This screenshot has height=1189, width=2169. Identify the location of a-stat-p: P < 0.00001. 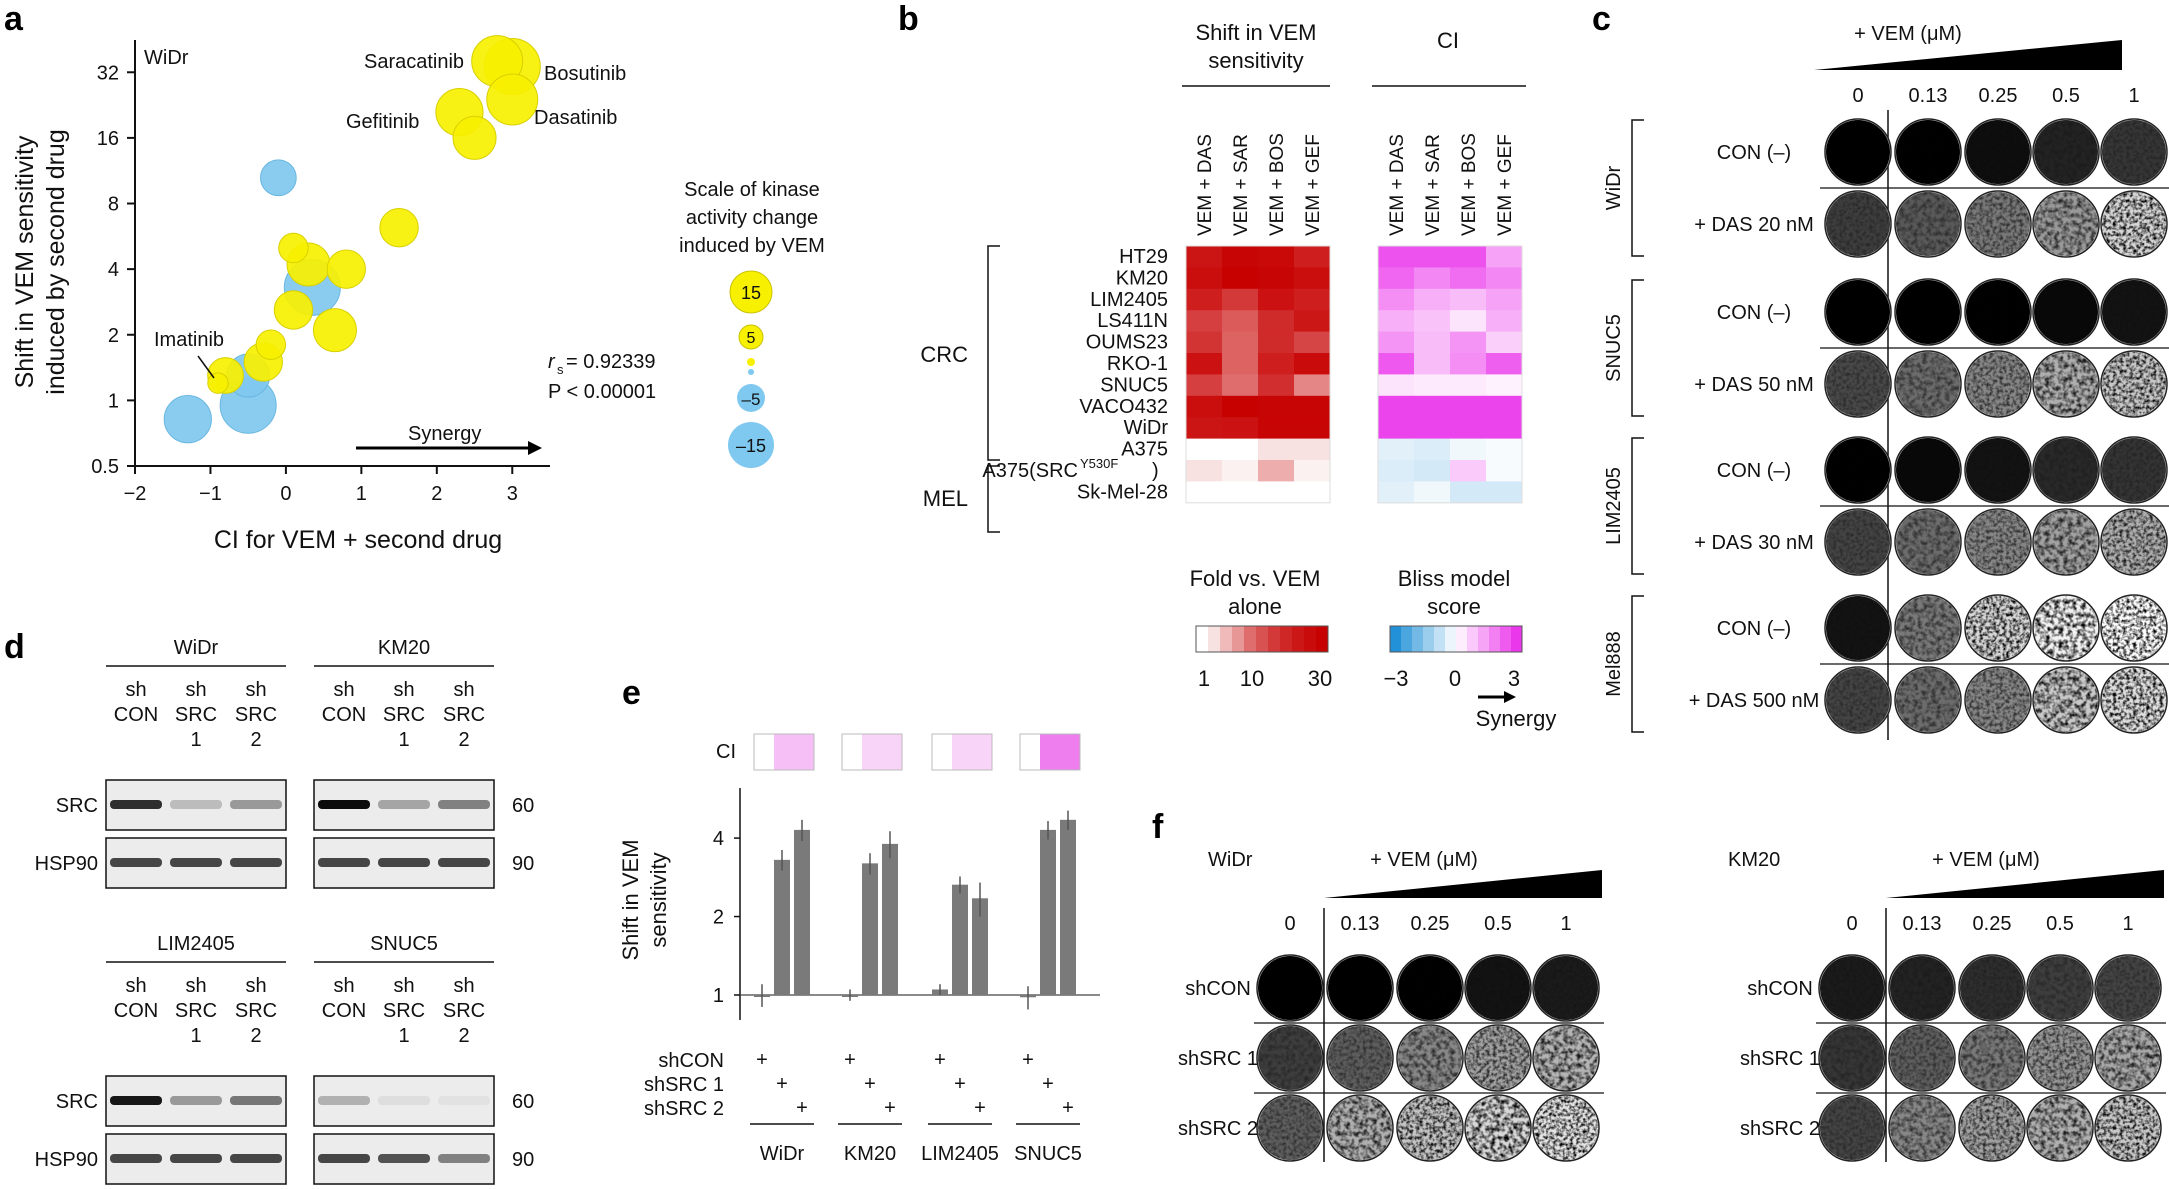
(602, 392).